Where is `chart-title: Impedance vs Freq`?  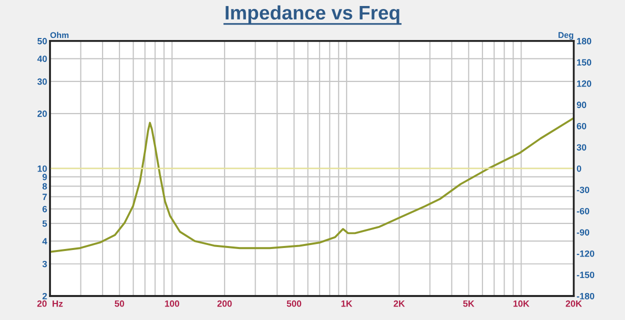
chart-title: Impedance vs Freq is located at coordinates (313, 14).